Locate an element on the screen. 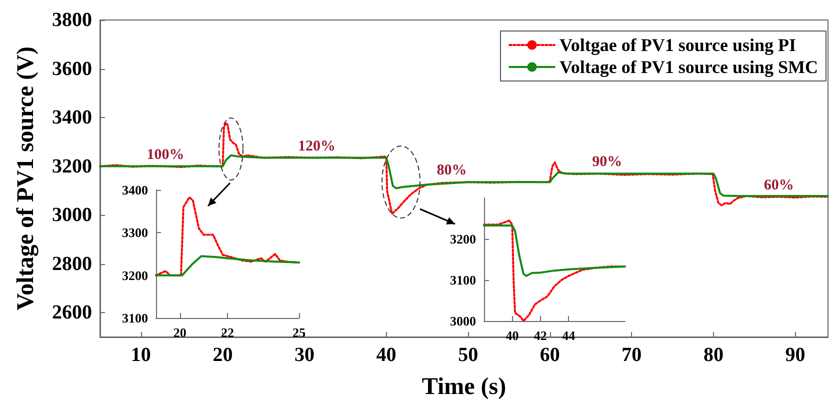 The height and width of the screenshot is (404, 830). x-tick-label: 30 is located at coordinates (304, 355).